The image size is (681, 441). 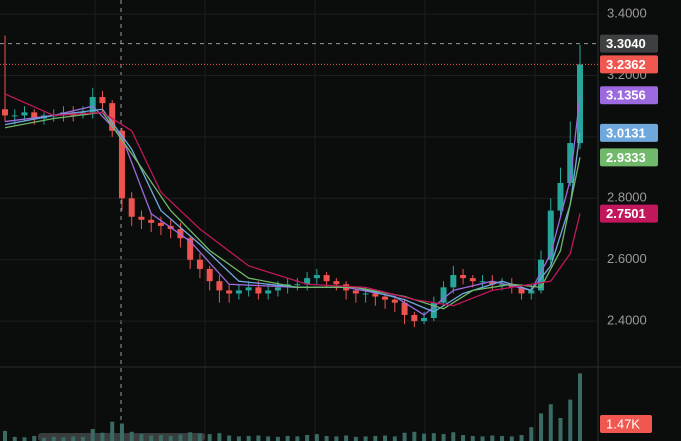 I want to click on y-tick-label: 2.4000, so click(x=627, y=320).